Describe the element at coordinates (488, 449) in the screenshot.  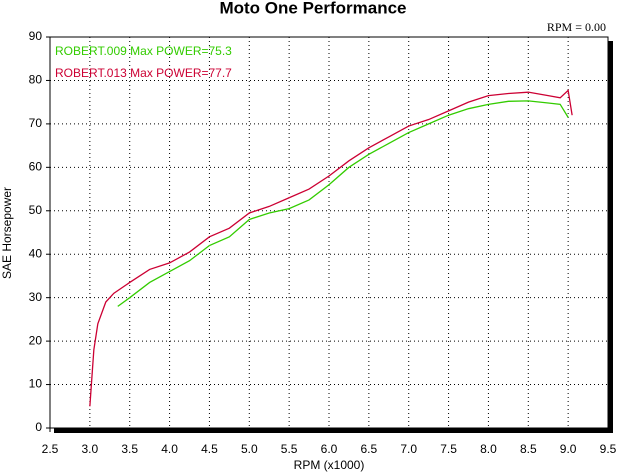
I see `x-tick-label: 8.0` at that location.